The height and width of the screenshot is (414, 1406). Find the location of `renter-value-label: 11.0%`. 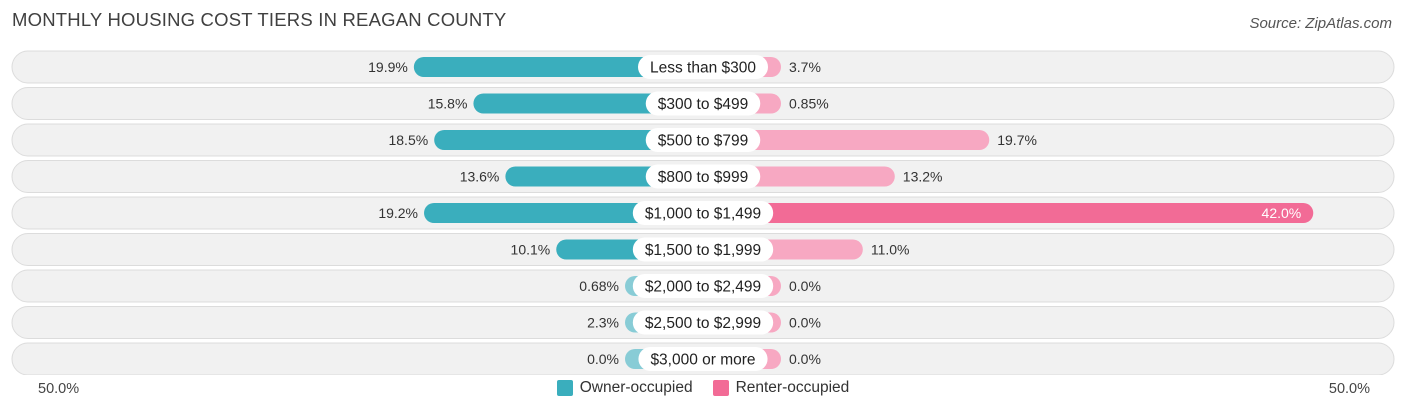

renter-value-label: 11.0% is located at coordinates (890, 250).